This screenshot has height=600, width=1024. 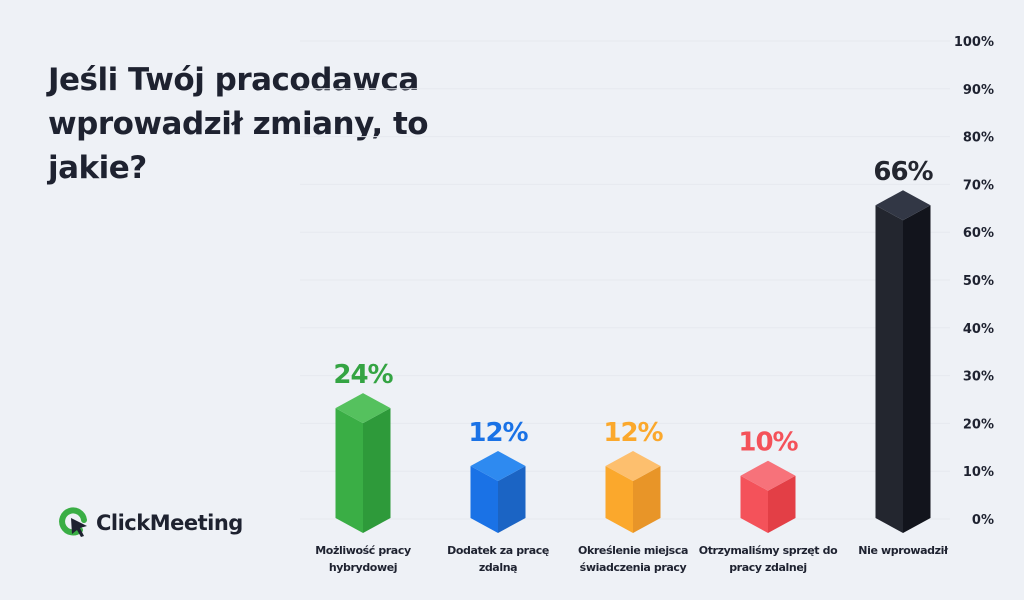 What do you see at coordinates (903, 550) in the screenshot?
I see `category-label: Nie wprowadził` at bounding box center [903, 550].